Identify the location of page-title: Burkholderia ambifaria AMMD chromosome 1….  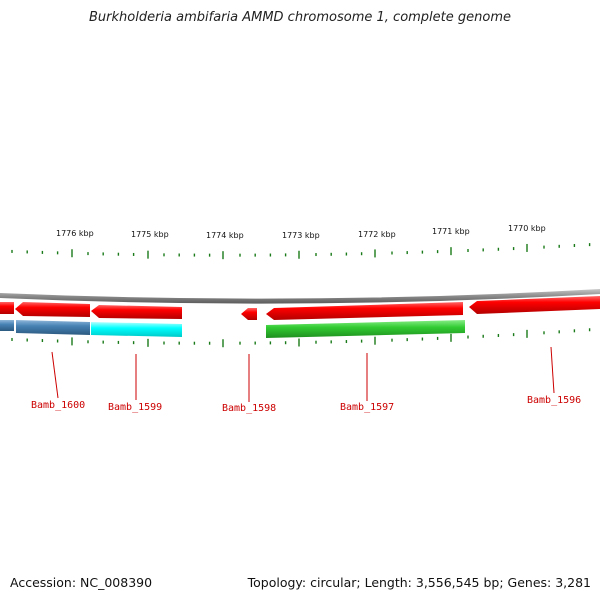
(300, 17).